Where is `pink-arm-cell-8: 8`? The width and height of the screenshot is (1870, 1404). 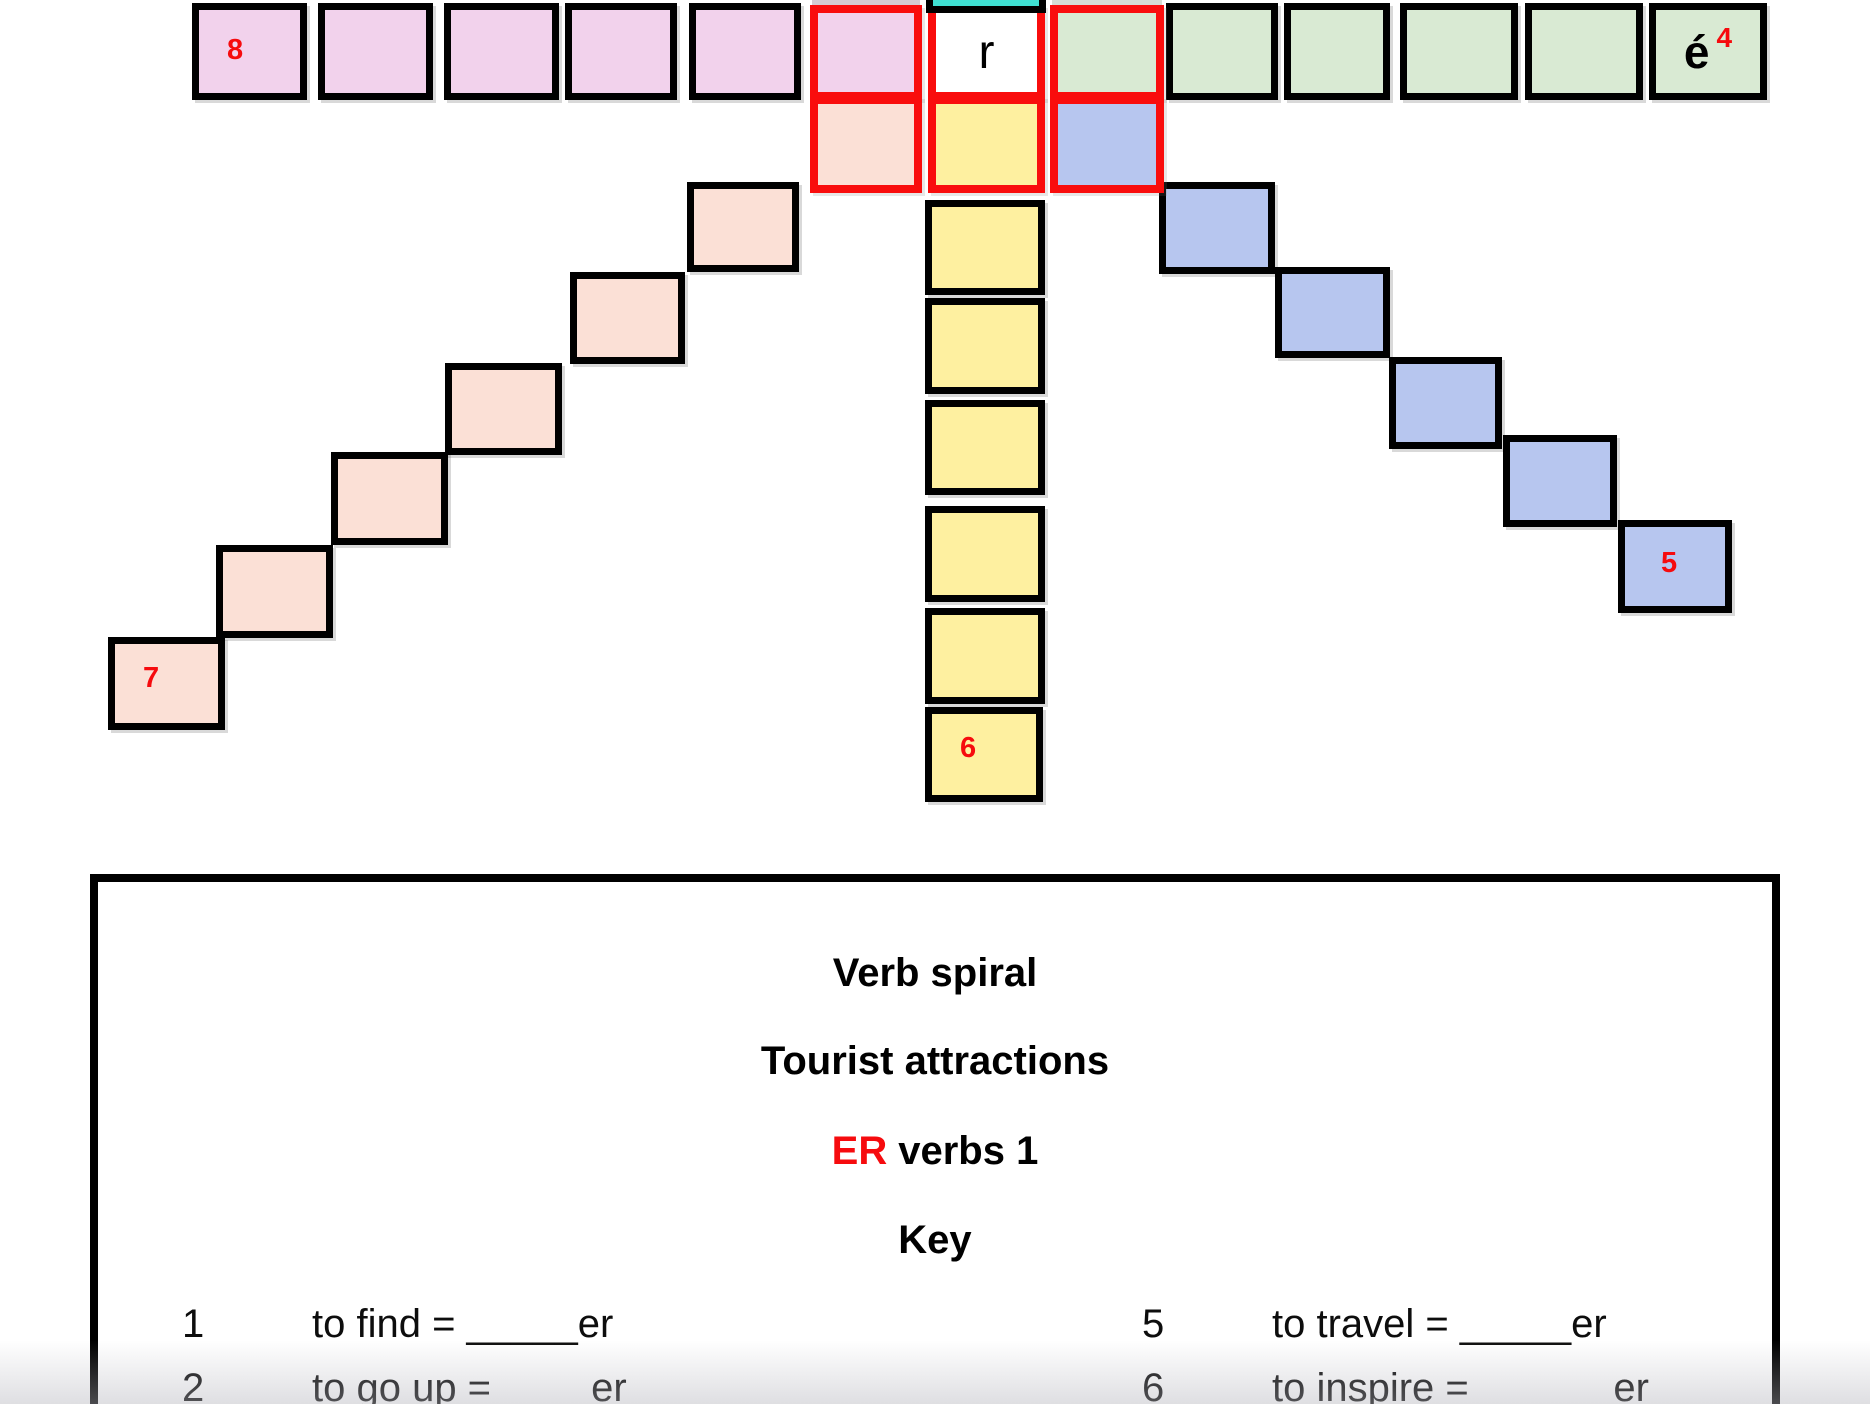
pink-arm-cell-8: 8 is located at coordinates (249, 51).